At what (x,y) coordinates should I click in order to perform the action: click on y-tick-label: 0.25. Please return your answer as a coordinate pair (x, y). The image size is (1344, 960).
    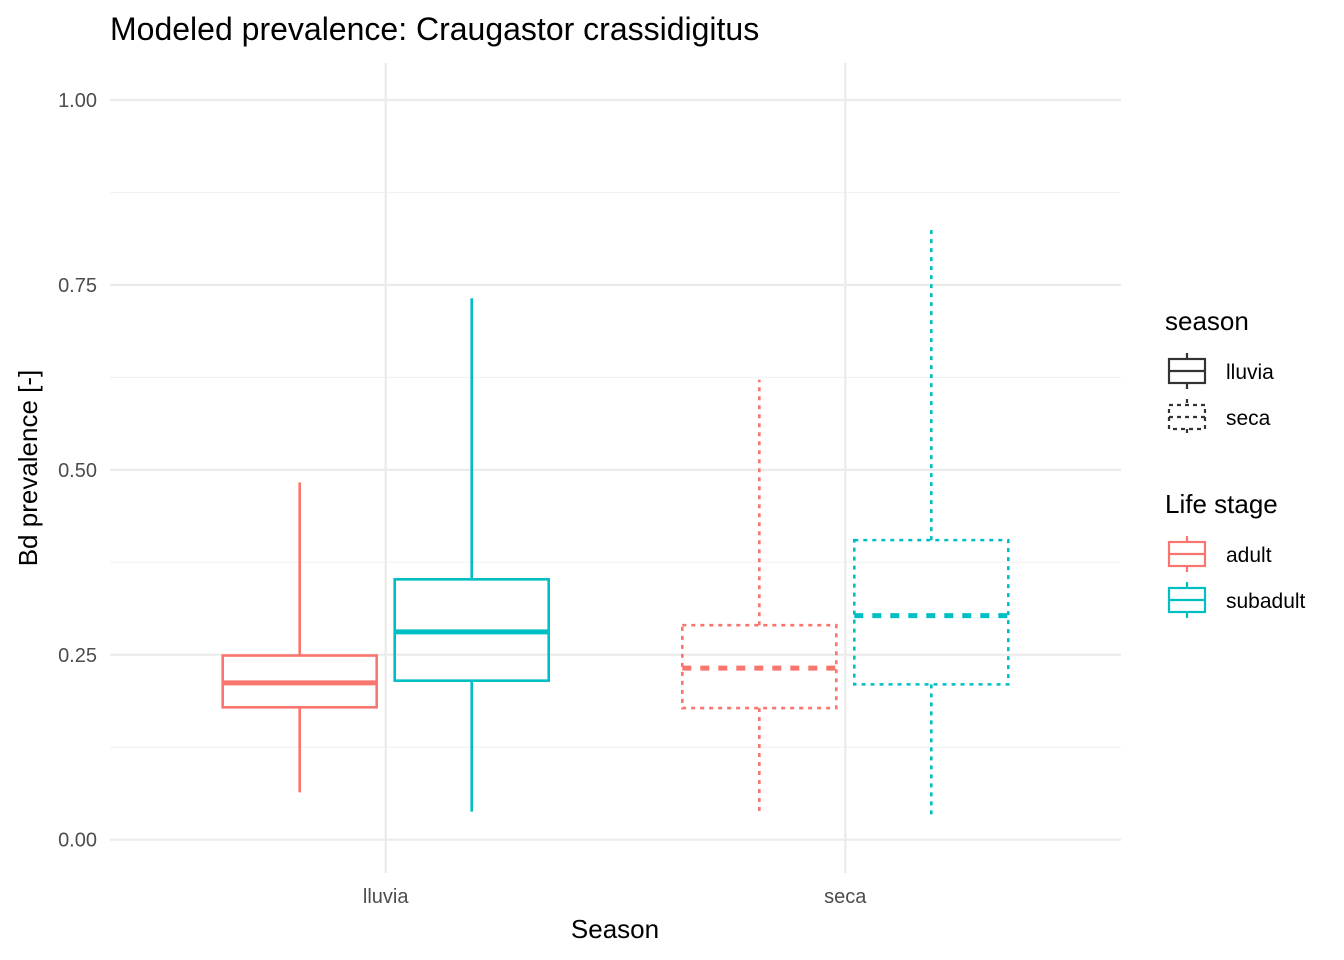
    Looking at the image, I should click on (77, 656).